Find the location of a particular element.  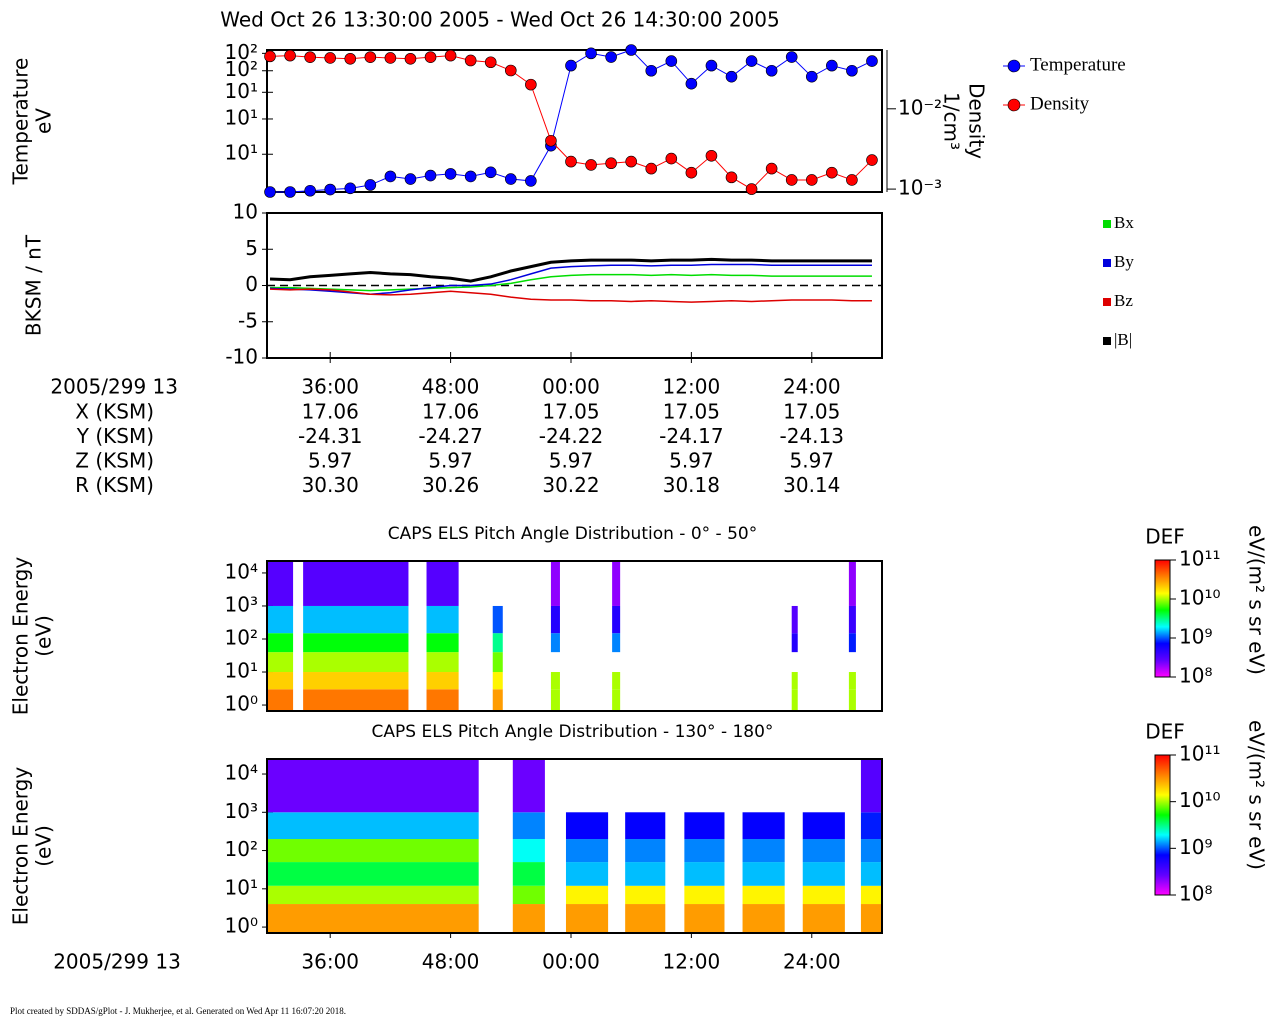

y2-axis-label: Density is located at coordinates (977, 121).